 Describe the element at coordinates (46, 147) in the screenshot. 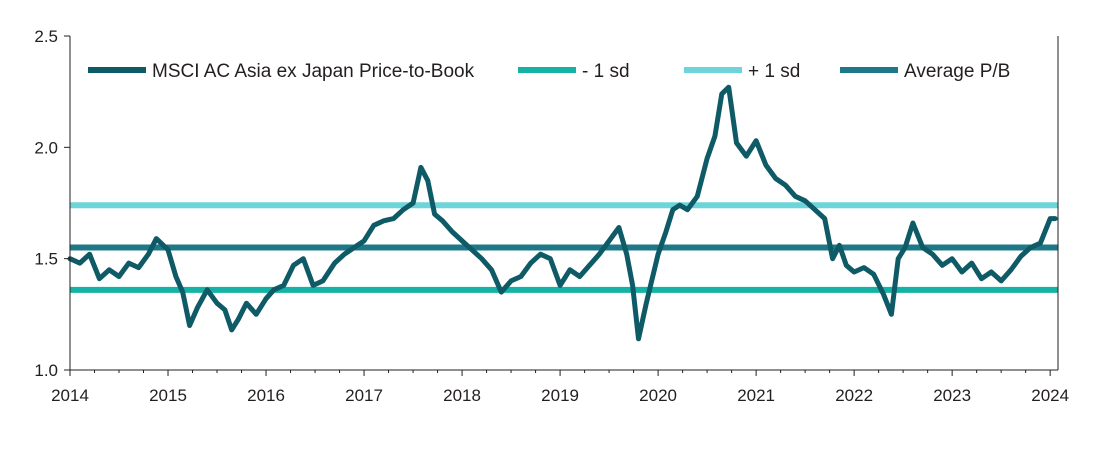

I see `y-tick-label: 2.0` at that location.